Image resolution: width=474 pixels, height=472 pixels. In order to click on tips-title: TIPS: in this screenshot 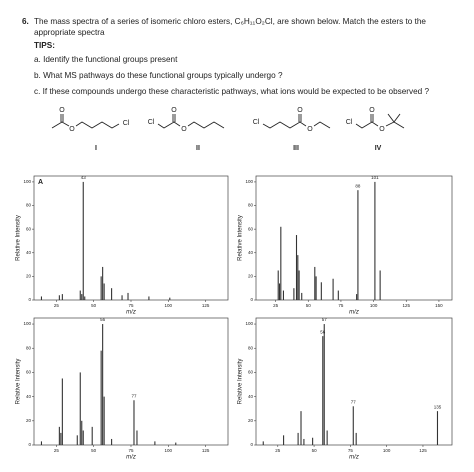, I will do `click(44, 45)`.